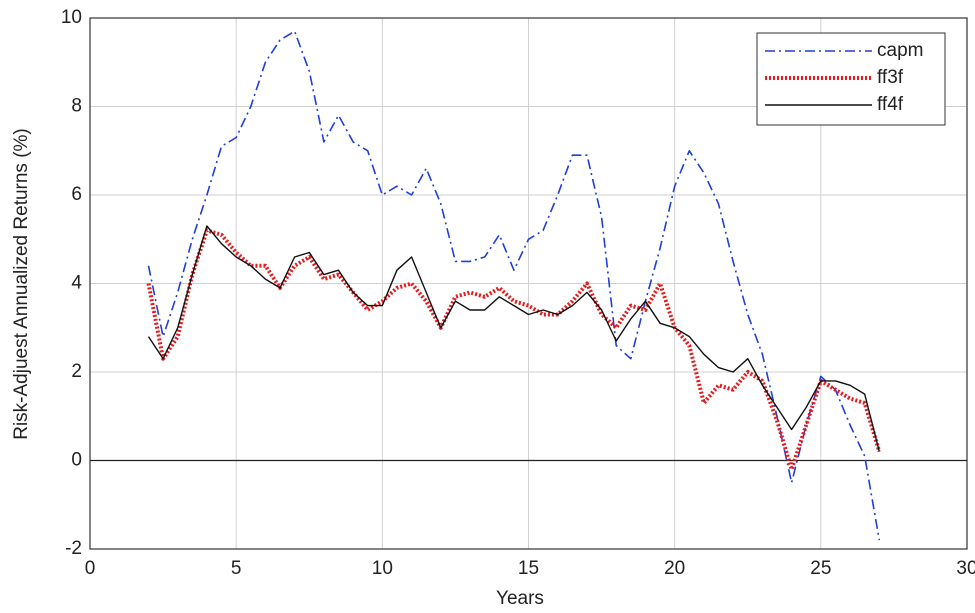 The height and width of the screenshot is (613, 975). I want to click on x-tick-label: 10, so click(382, 568).